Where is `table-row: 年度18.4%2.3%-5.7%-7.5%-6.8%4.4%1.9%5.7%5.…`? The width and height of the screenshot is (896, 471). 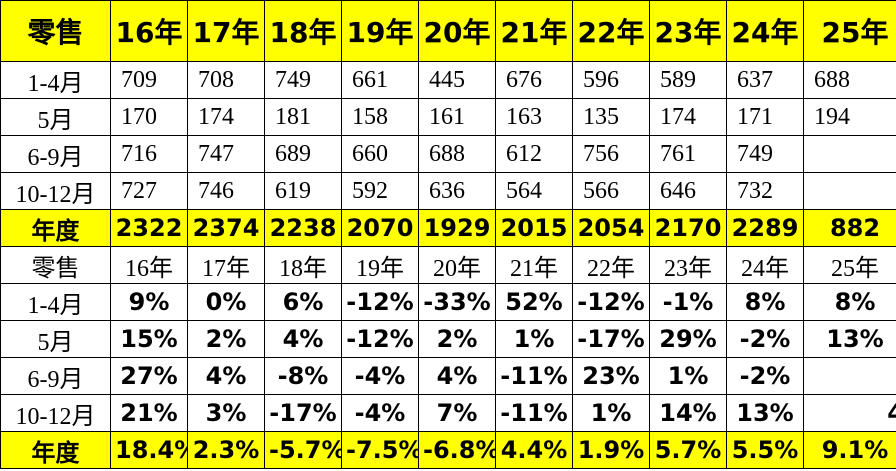
table-row: 年度18.4%2.3%-5.7%-7.5%-6.8%4.4%1.9%5.7%5.… is located at coordinates (448, 450).